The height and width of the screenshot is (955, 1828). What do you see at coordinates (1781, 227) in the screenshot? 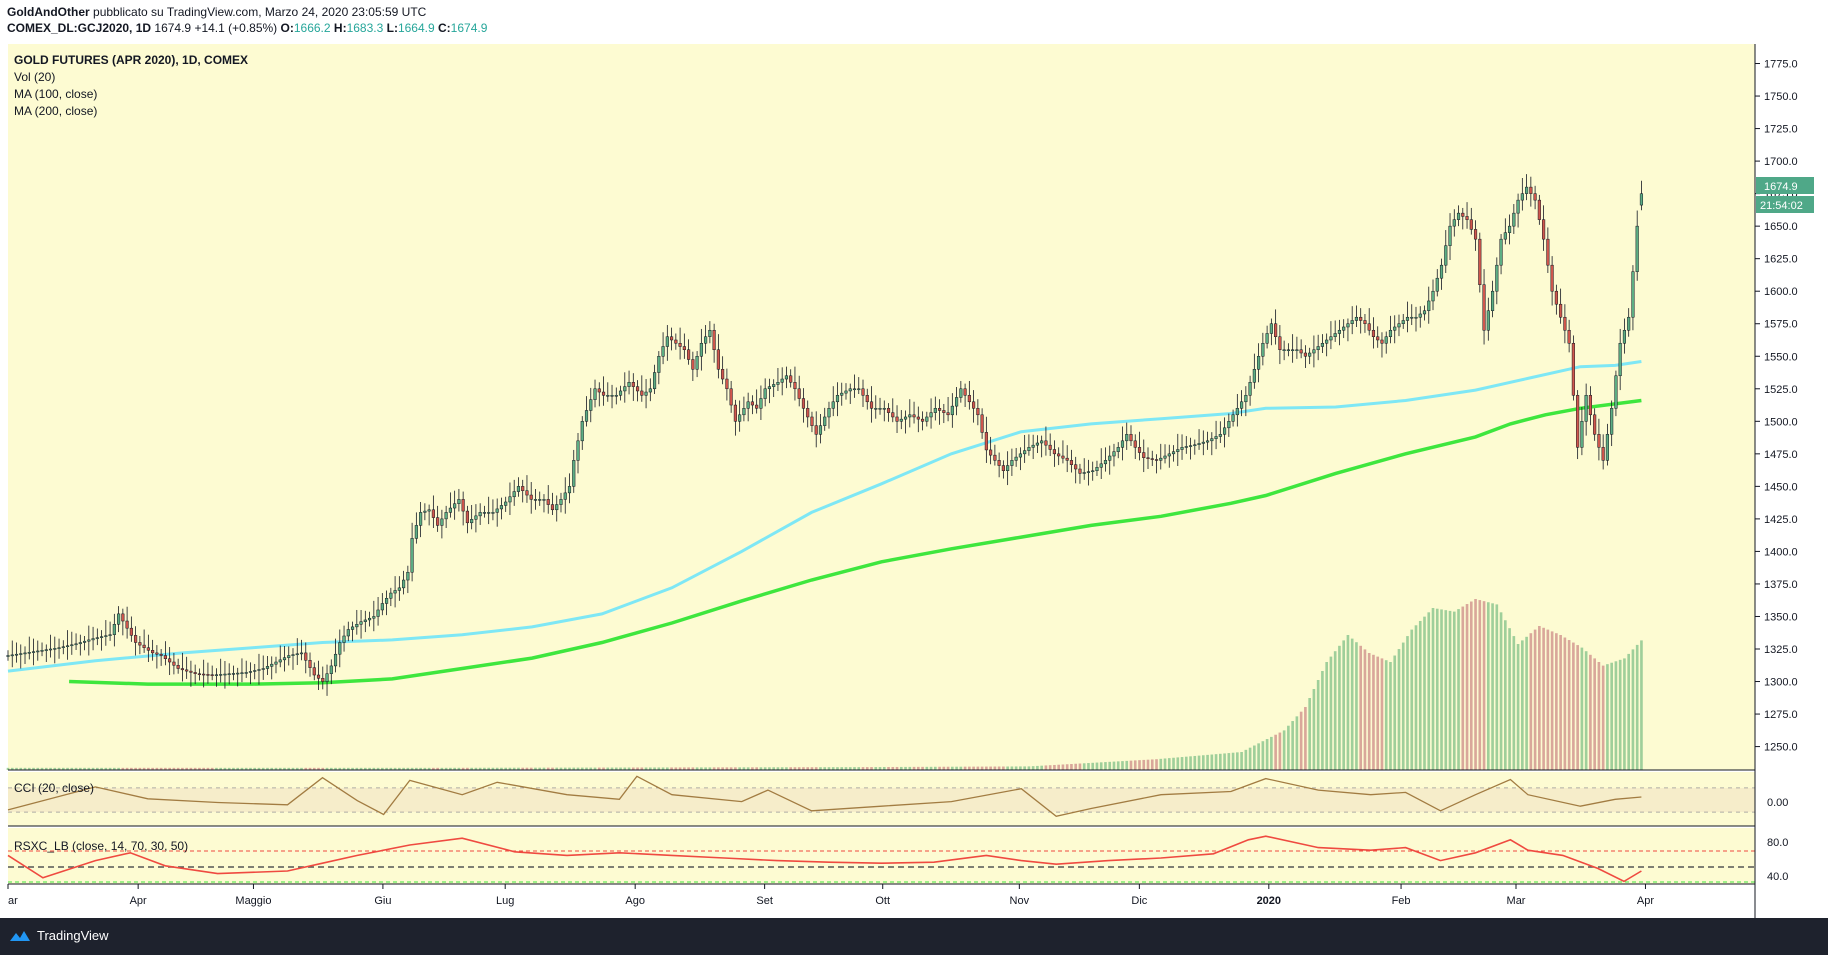
I see `y-tick-label: 1650.0` at bounding box center [1781, 227].